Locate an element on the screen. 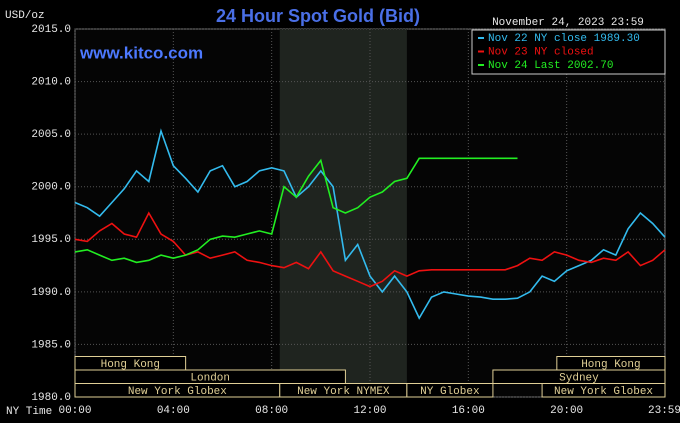 The height and width of the screenshot is (423, 680). legend-box is located at coordinates (568, 52).